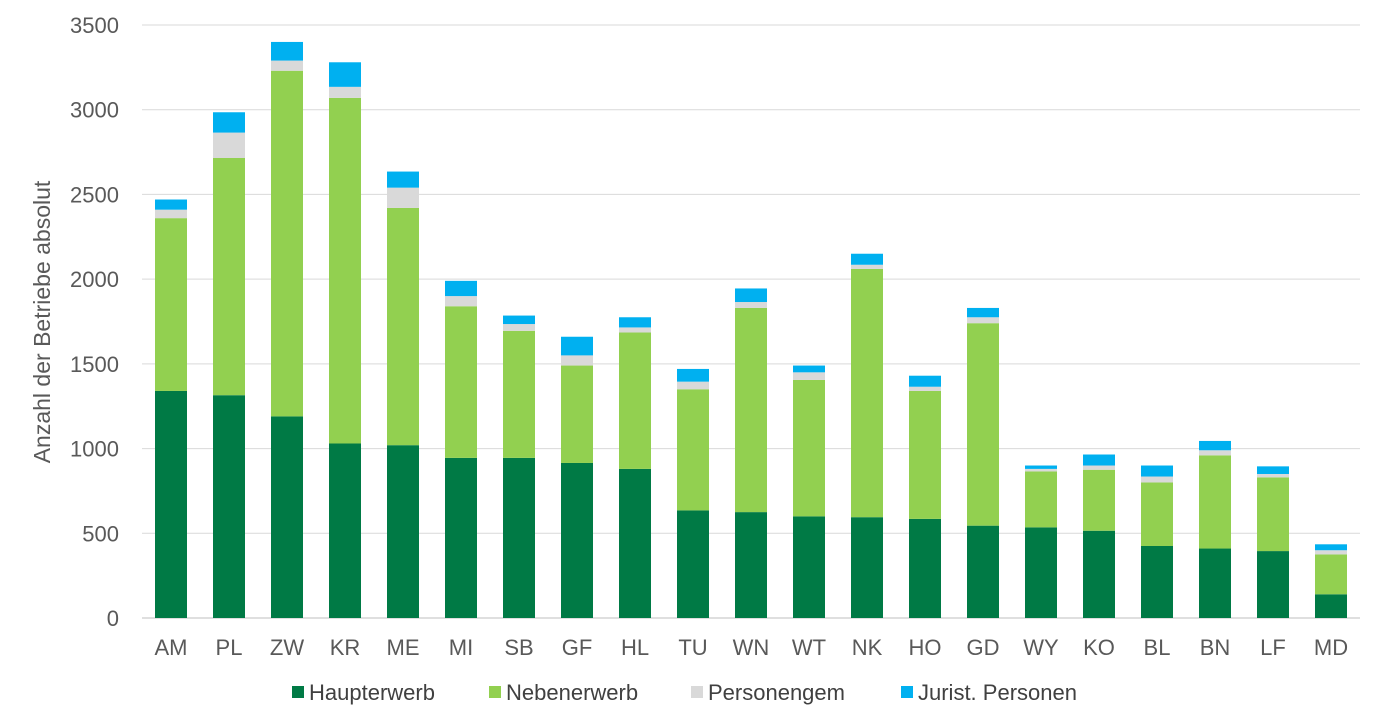 Image resolution: width=1382 pixels, height=727 pixels. I want to click on bar-sb-jurist-personen, so click(519, 320).